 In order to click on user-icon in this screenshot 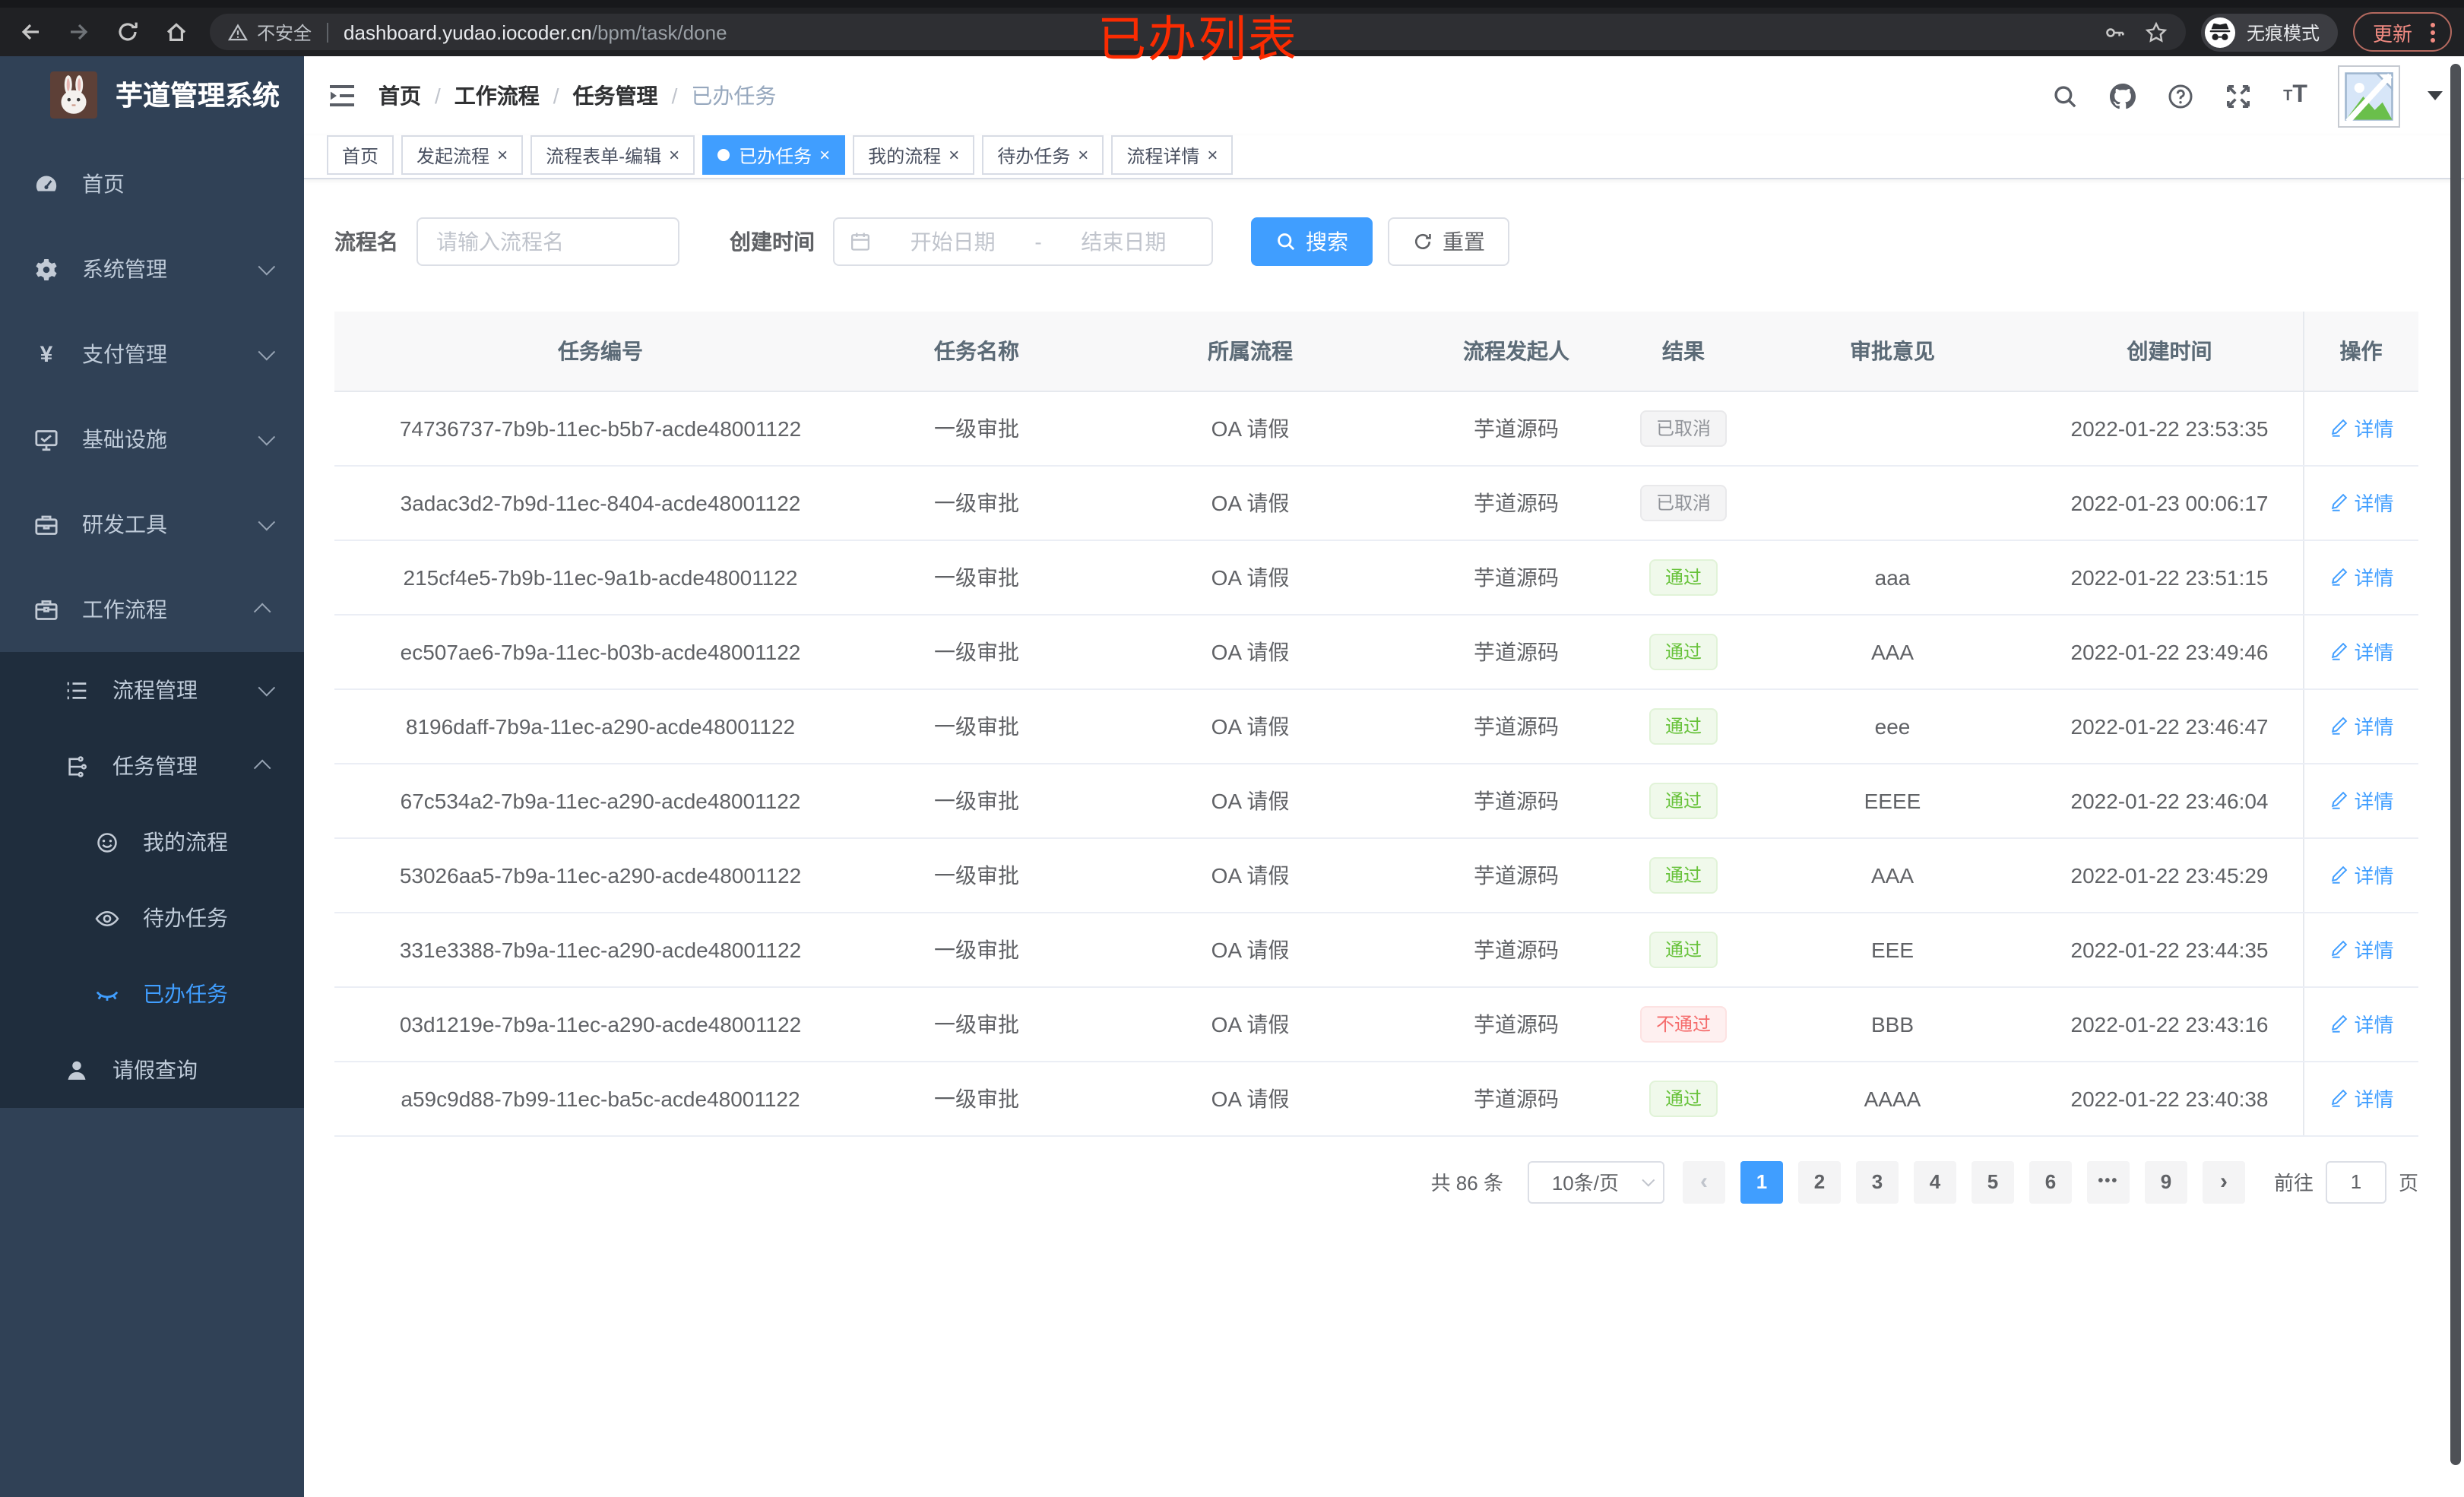, I will do `click(77, 1070)`.